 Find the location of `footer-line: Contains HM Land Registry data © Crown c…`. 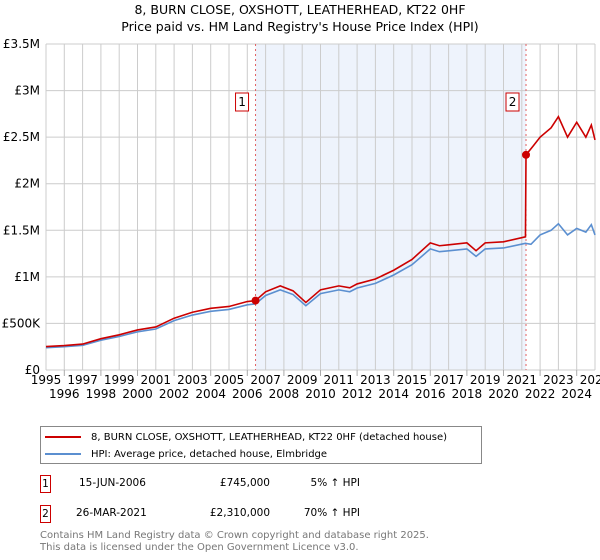

footer-line: Contains HM Land Registry data © Crown c… is located at coordinates (234, 535).